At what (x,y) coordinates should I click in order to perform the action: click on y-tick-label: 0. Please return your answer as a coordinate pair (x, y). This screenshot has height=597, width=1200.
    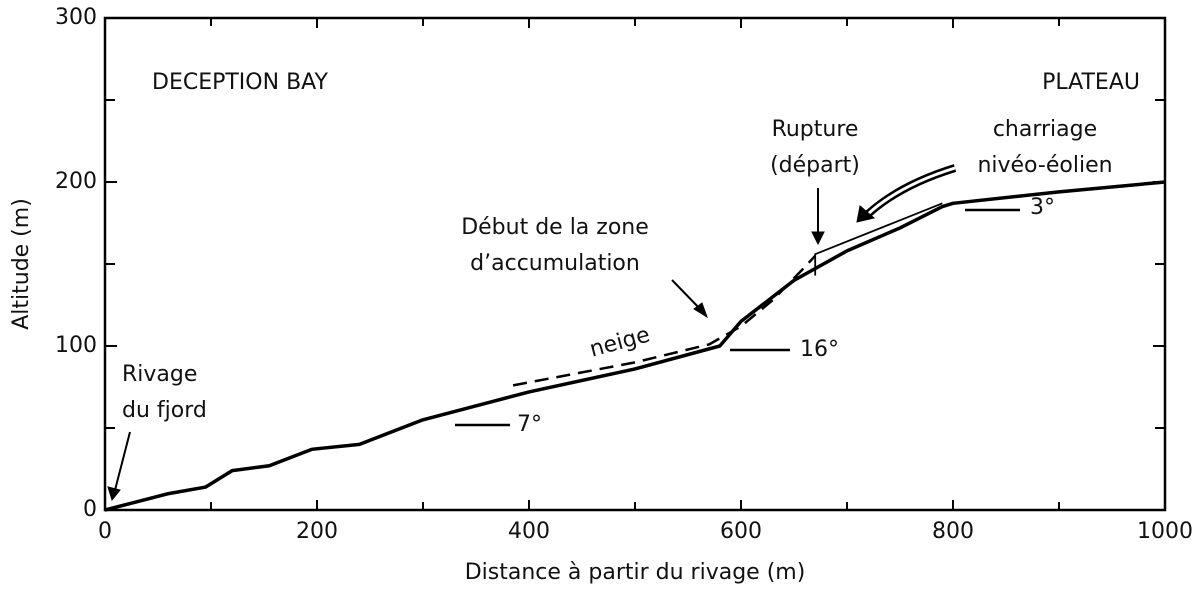
    Looking at the image, I should click on (90, 509).